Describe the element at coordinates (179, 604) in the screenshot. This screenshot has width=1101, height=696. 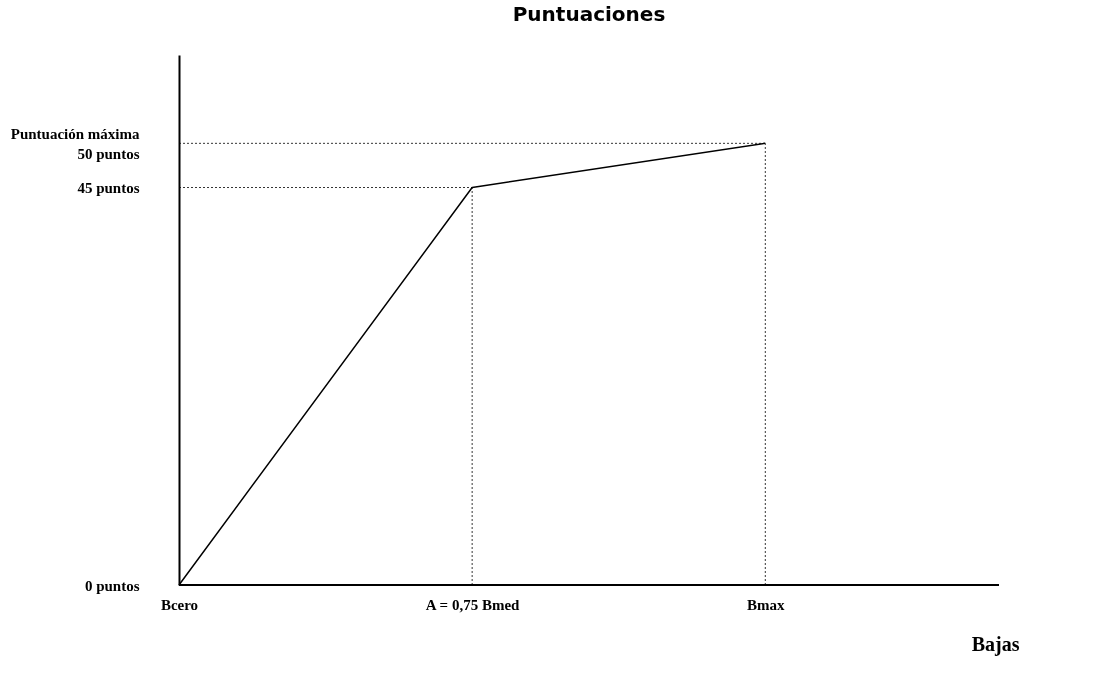
I see `x-tick-label: Bcero` at that location.